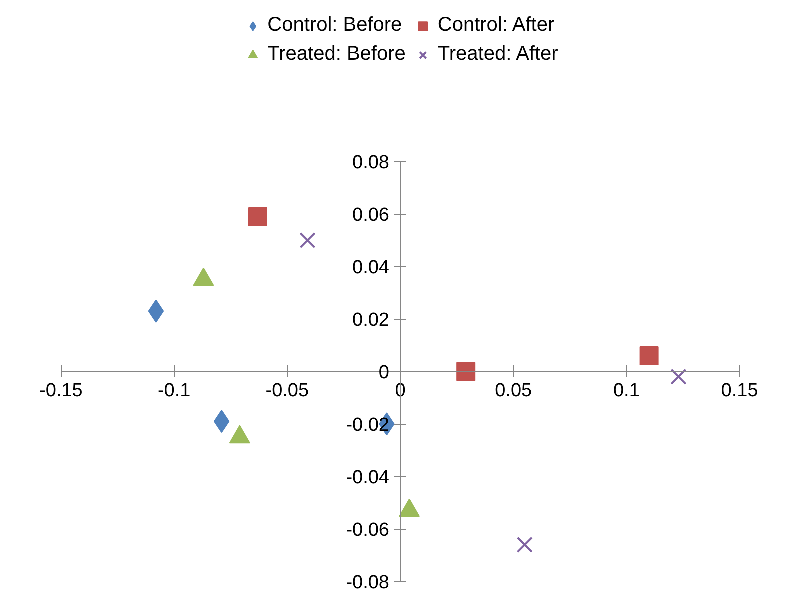  I want to click on legend-label: Control: After, so click(496, 25).